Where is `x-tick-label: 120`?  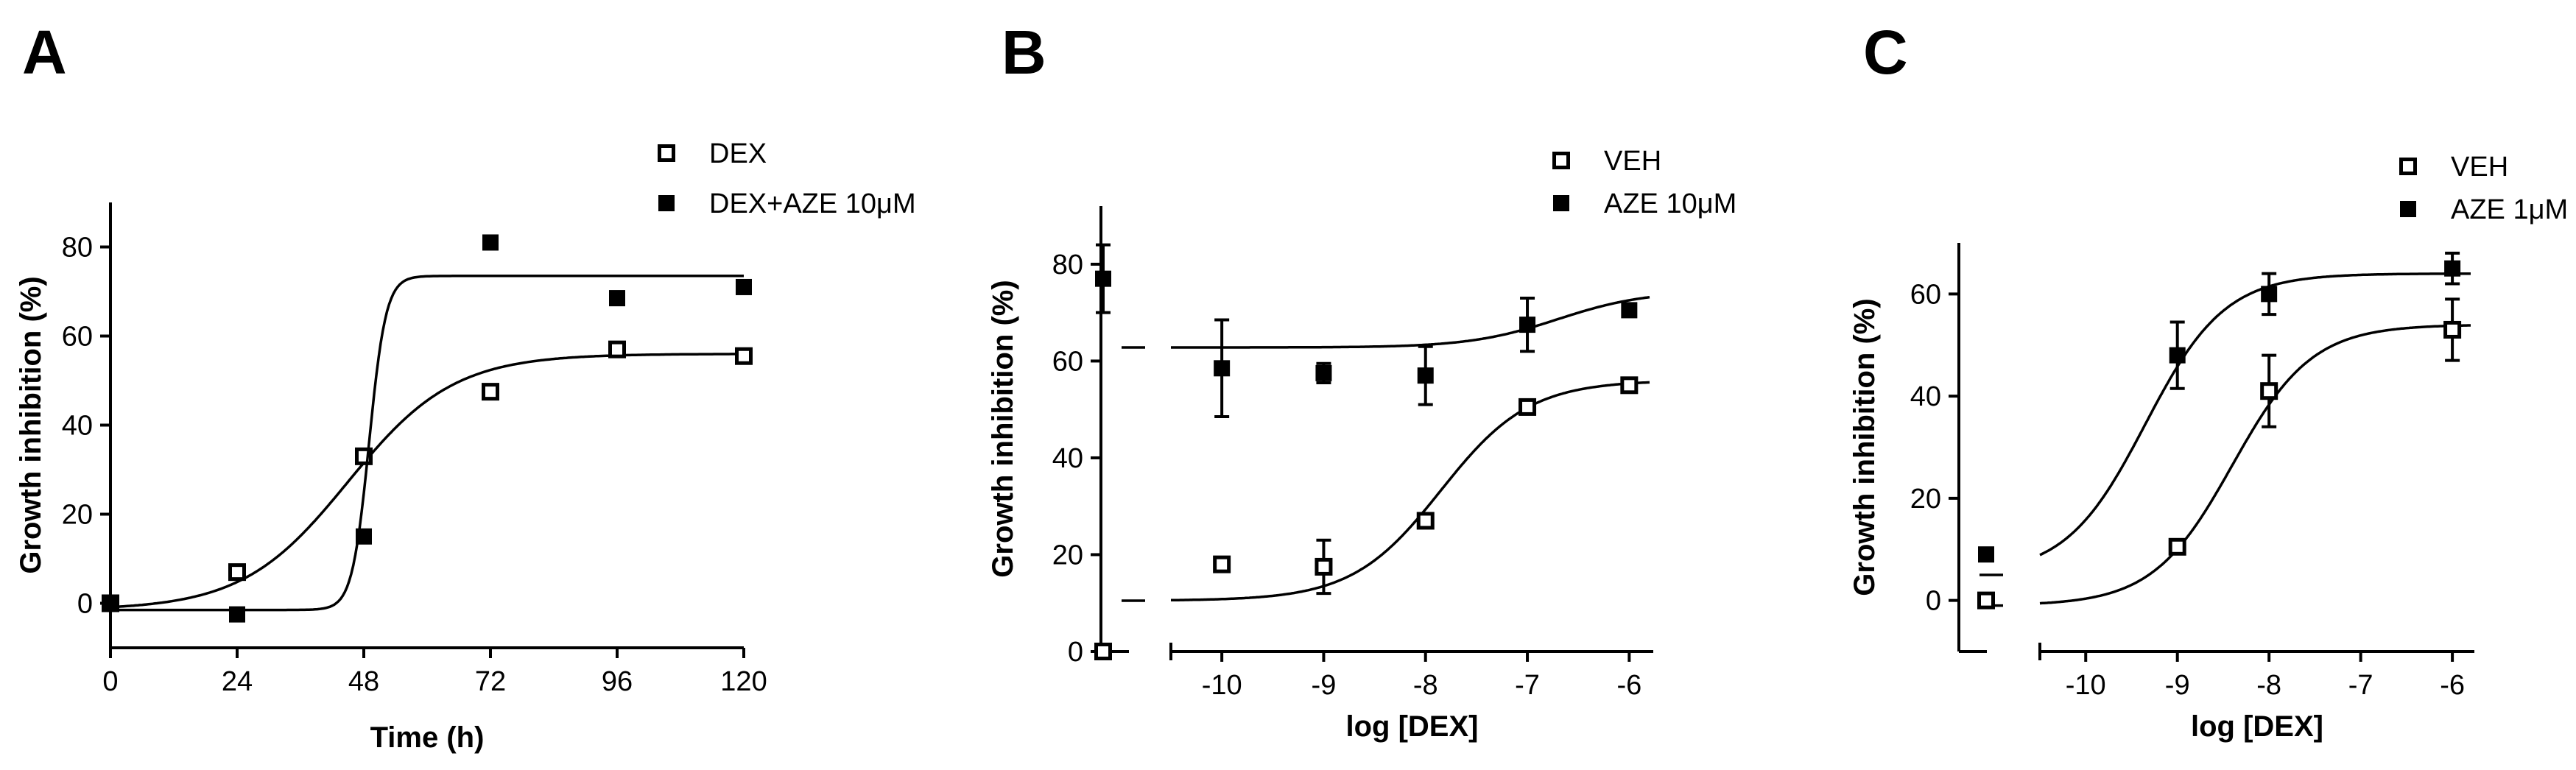
x-tick-label: 120 is located at coordinates (743, 681).